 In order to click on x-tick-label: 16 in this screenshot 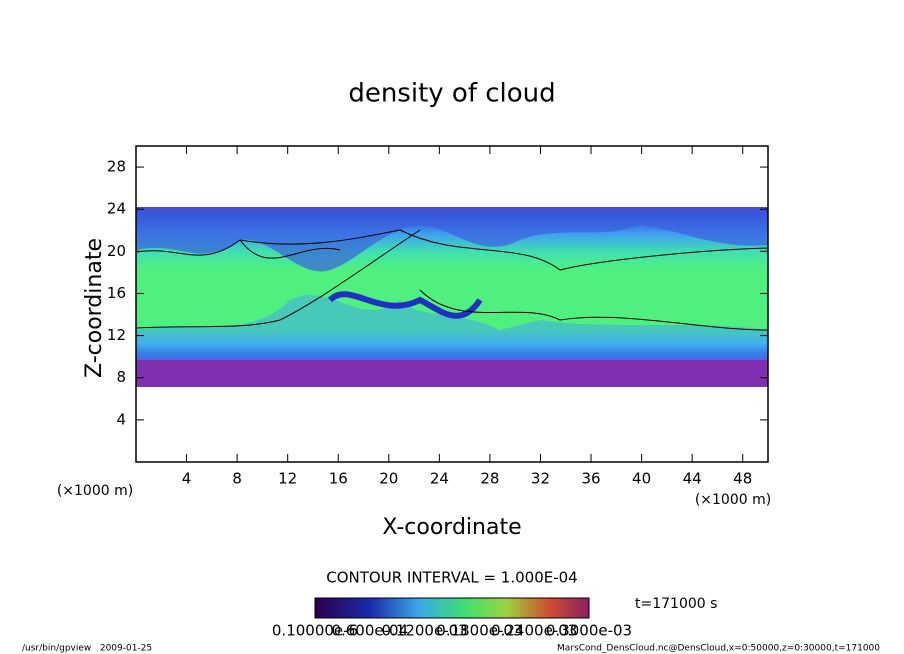, I will do `click(338, 479)`.